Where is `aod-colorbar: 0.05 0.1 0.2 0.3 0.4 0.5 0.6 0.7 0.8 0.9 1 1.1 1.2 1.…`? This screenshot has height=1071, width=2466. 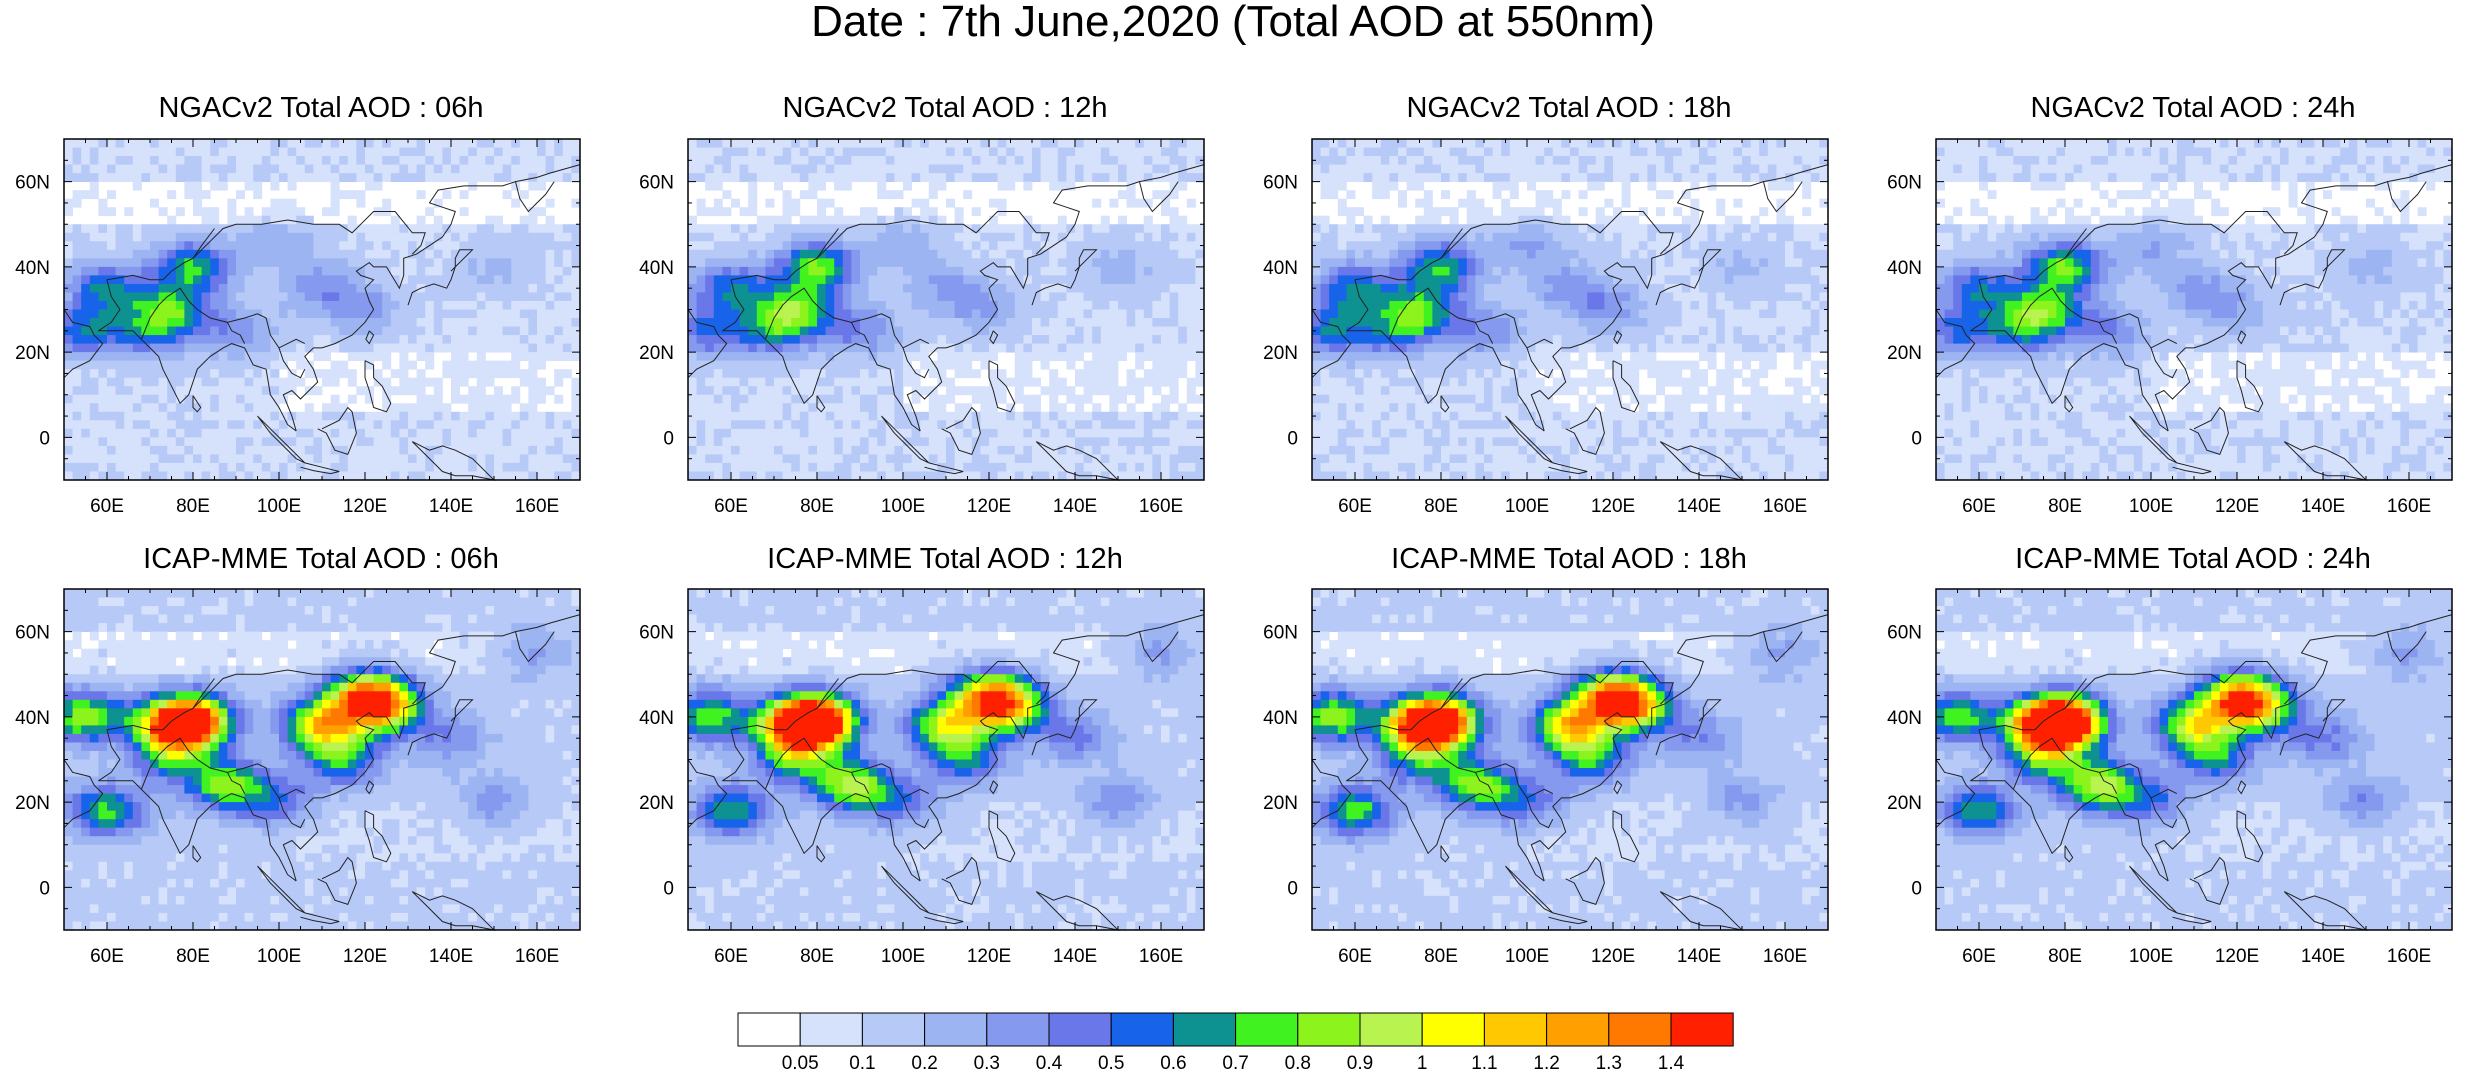
aod-colorbar: 0.05 0.1 0.2 0.3 0.4 0.5 0.6 0.7 0.8 0.9 1 1.1 1.2 1.… is located at coordinates (1235, 1041).